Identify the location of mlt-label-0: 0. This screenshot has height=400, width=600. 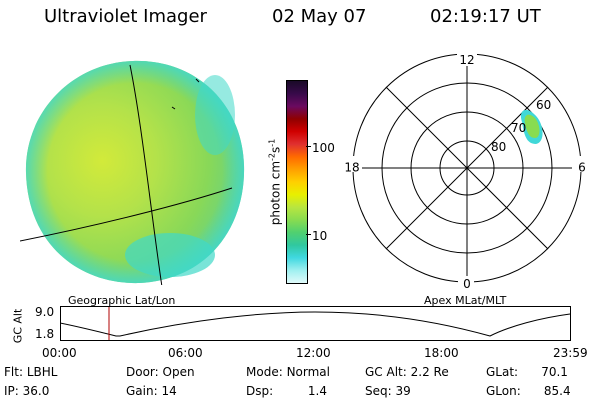
(467, 283).